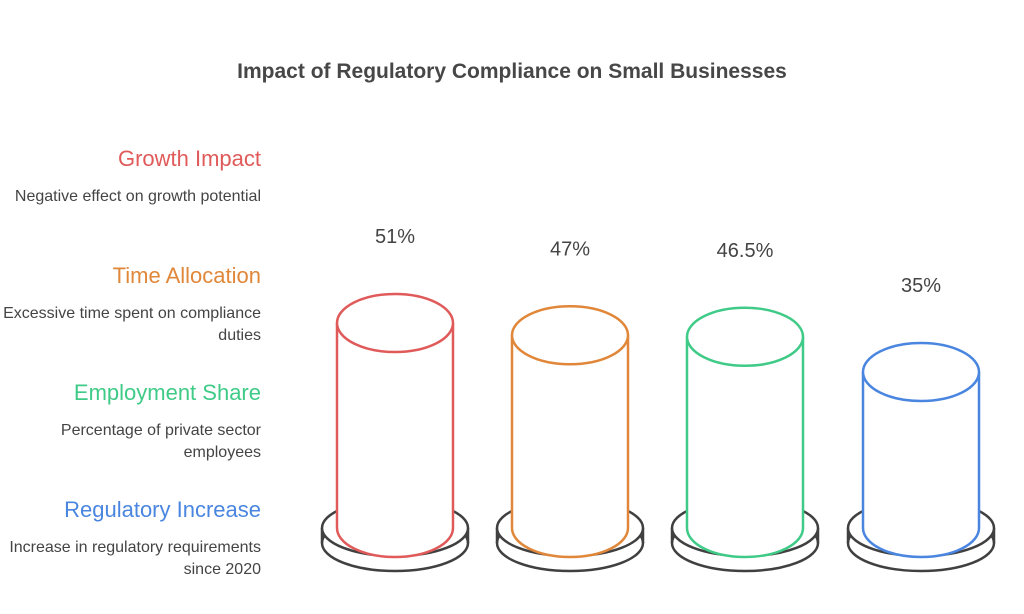 This screenshot has height=614, width=1024. I want to click on value-label: 47%, so click(570, 249).